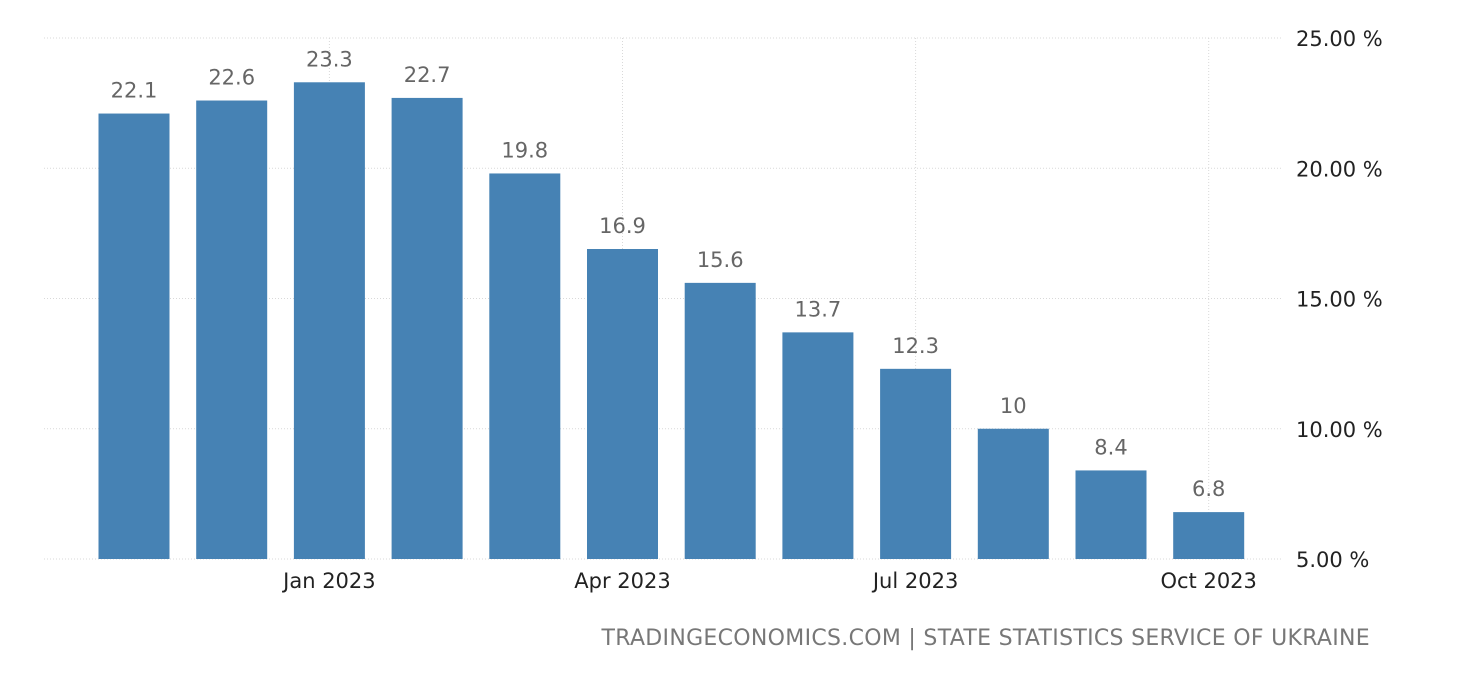  I want to click on data-label: 16.9, so click(622, 226).